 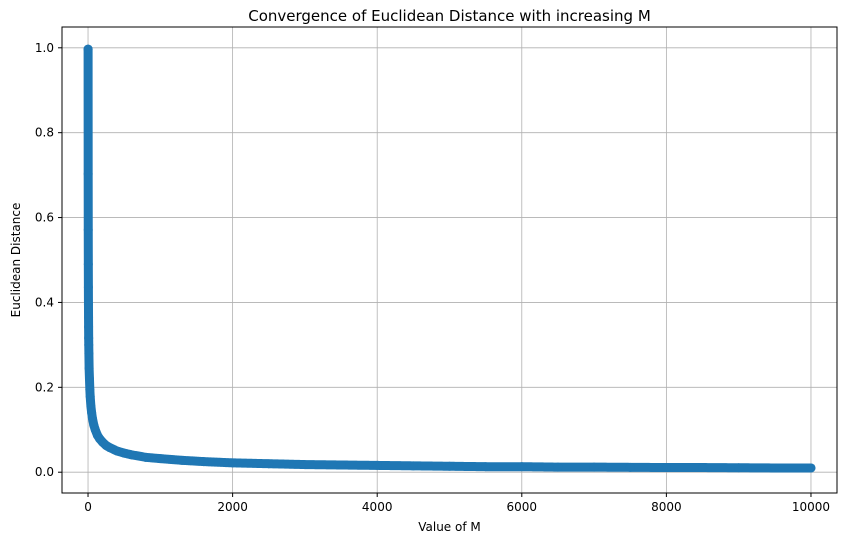 I want to click on y-tick-label: 0.2, so click(x=44, y=387).